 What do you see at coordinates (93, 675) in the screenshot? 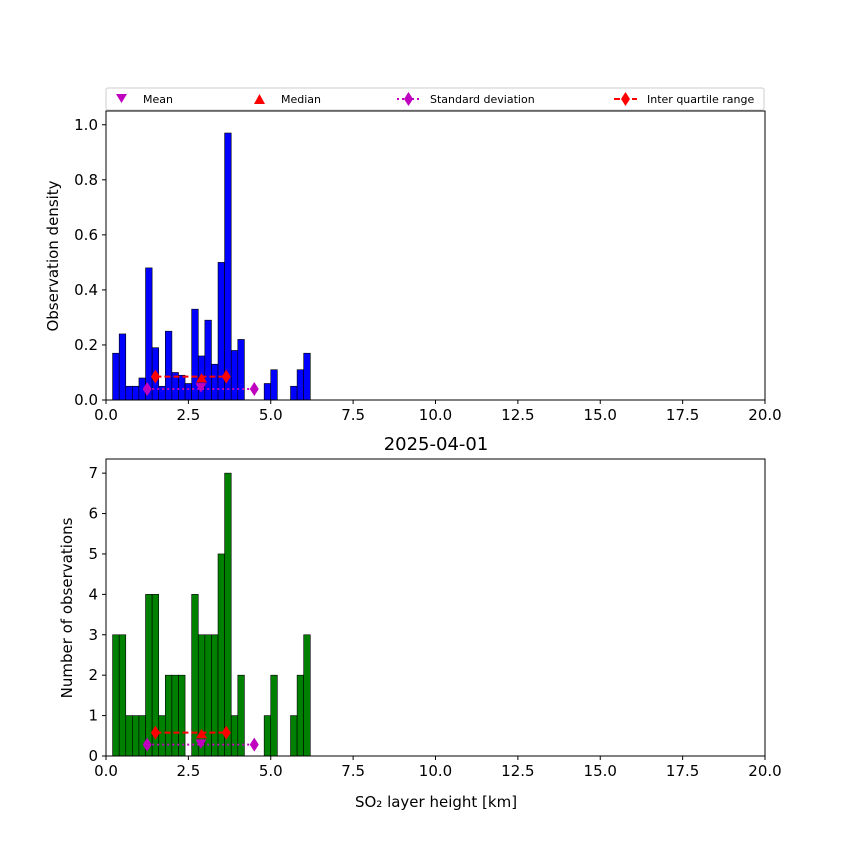
I see `count-y-tick-label: 2` at bounding box center [93, 675].